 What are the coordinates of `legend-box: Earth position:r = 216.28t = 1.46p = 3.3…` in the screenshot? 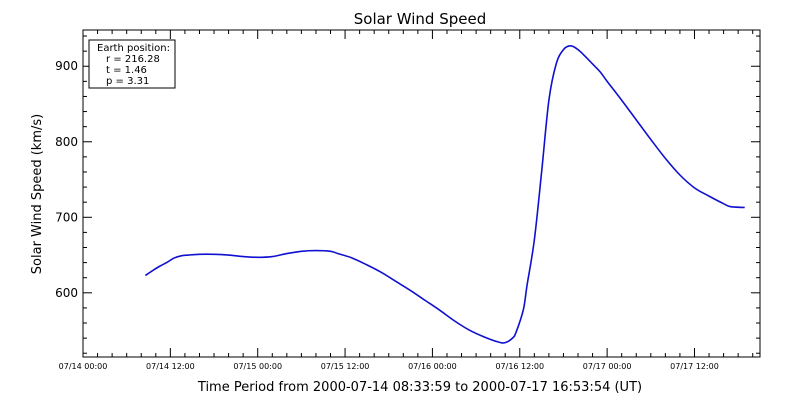 It's located at (132, 64).